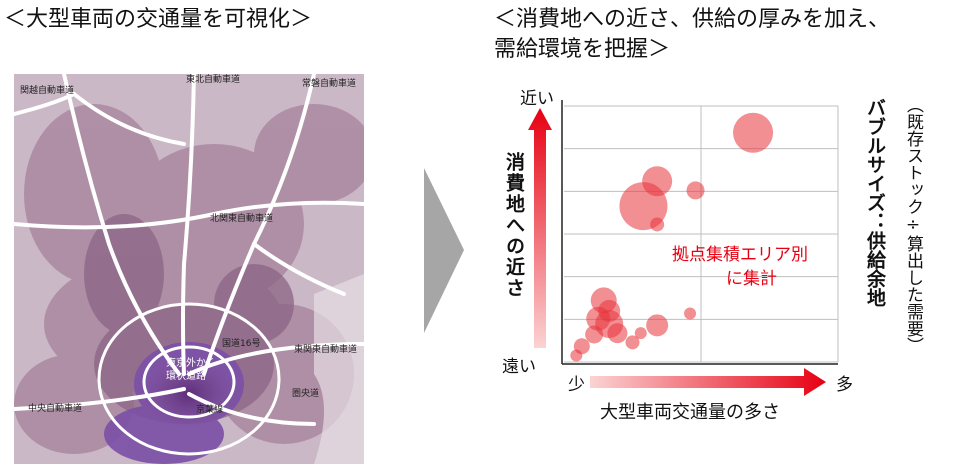  What do you see at coordinates (329, 83) in the screenshot?
I see `label-joban: 常磐自動車道` at bounding box center [329, 83].